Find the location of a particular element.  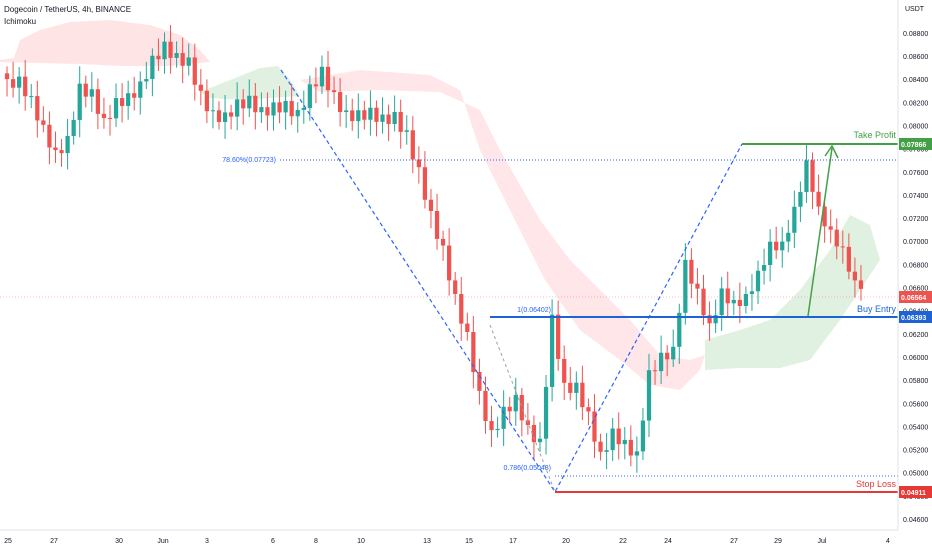

y-tick-label: 0.05600 is located at coordinates (915, 404).